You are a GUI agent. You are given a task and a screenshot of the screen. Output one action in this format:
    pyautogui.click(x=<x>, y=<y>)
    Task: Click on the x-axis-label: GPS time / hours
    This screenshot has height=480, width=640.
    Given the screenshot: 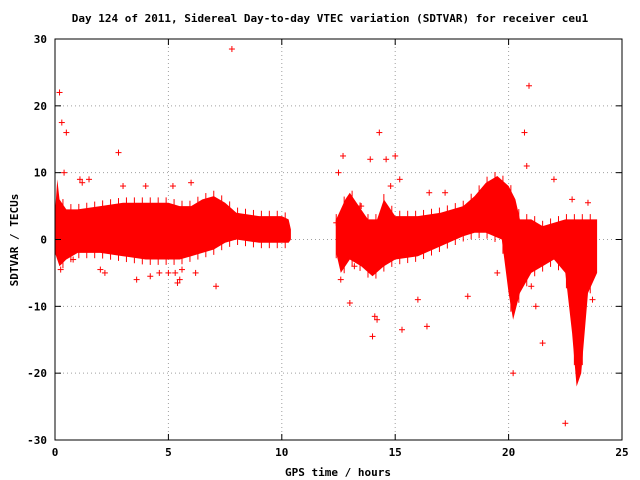 What is the action you would take?
    pyautogui.click(x=338, y=472)
    